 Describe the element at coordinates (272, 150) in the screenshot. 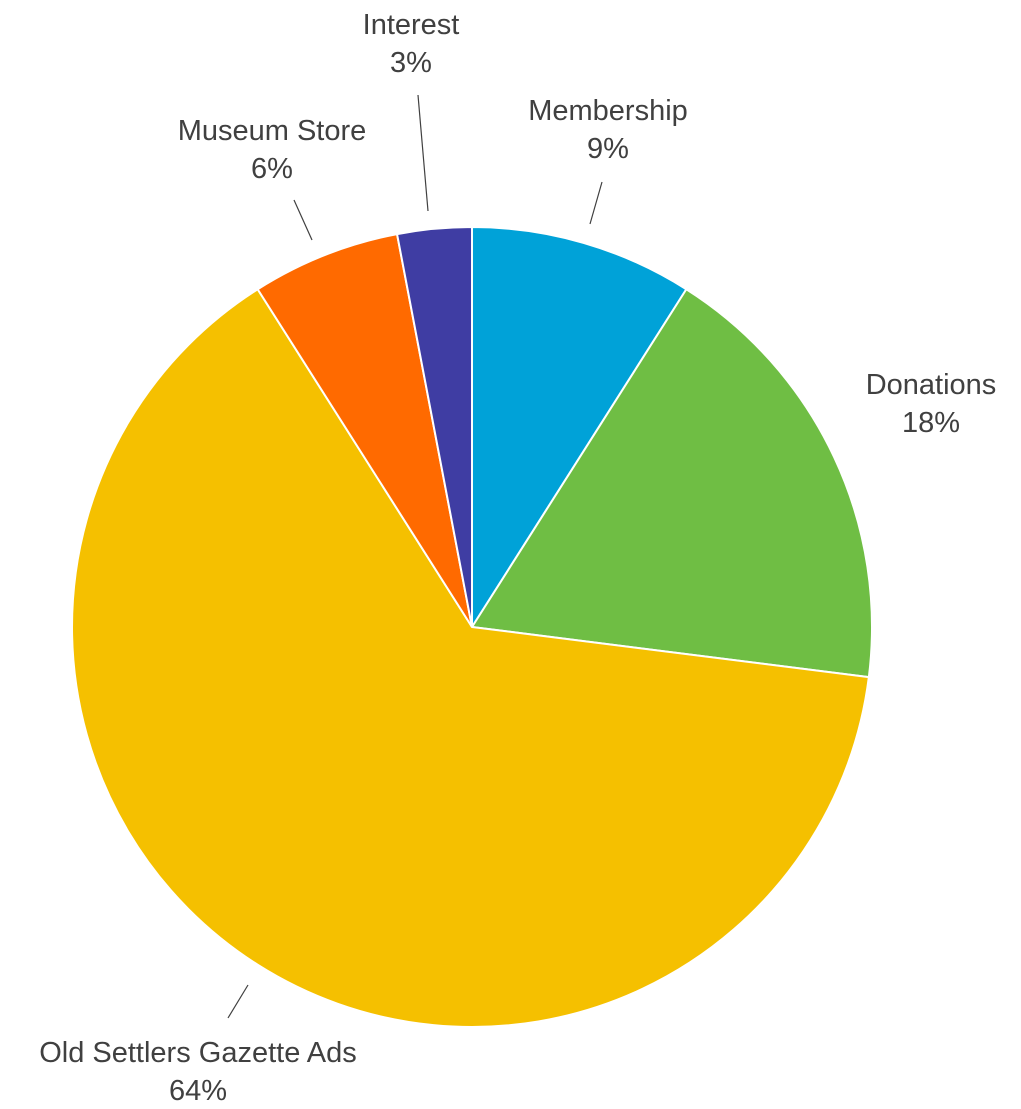

I see `slice-label-museum-store: Museum Store 6%` at that location.